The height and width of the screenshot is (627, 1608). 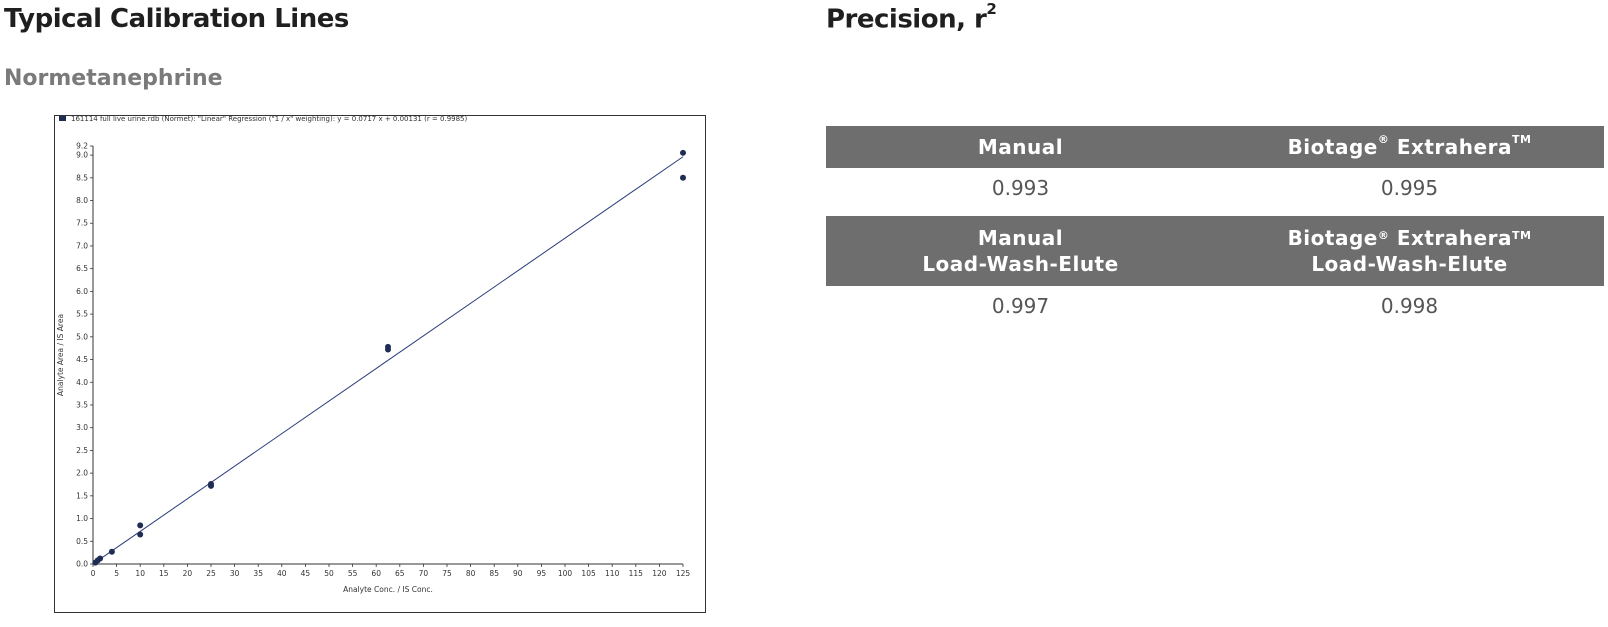 What do you see at coordinates (93, 573) in the screenshot?
I see `x-tick-label: 0` at bounding box center [93, 573].